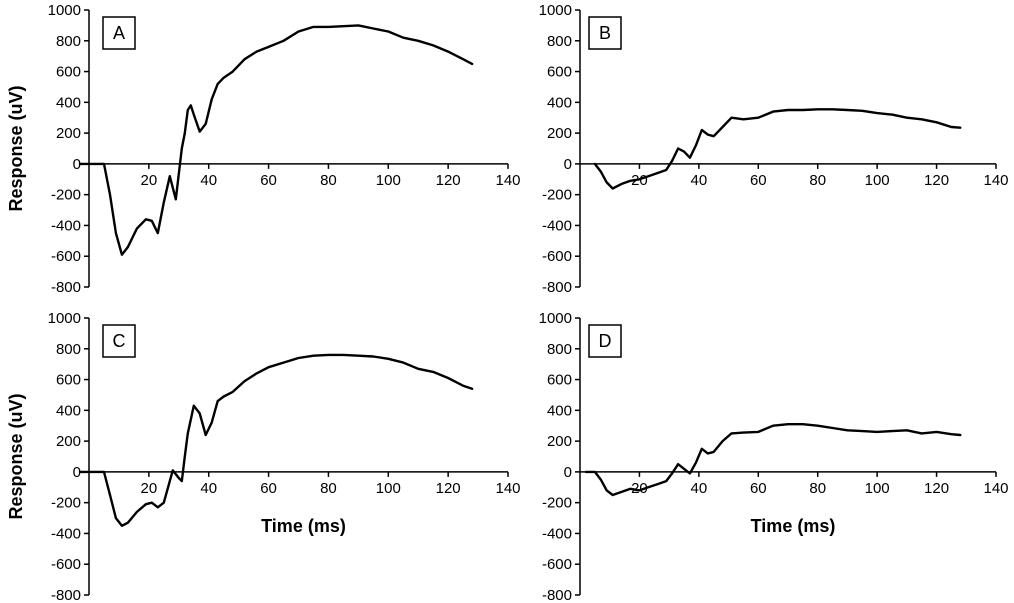 The image size is (1014, 603). Describe the element at coordinates (773, 460) in the screenshot. I see `response-trace-d` at that location.